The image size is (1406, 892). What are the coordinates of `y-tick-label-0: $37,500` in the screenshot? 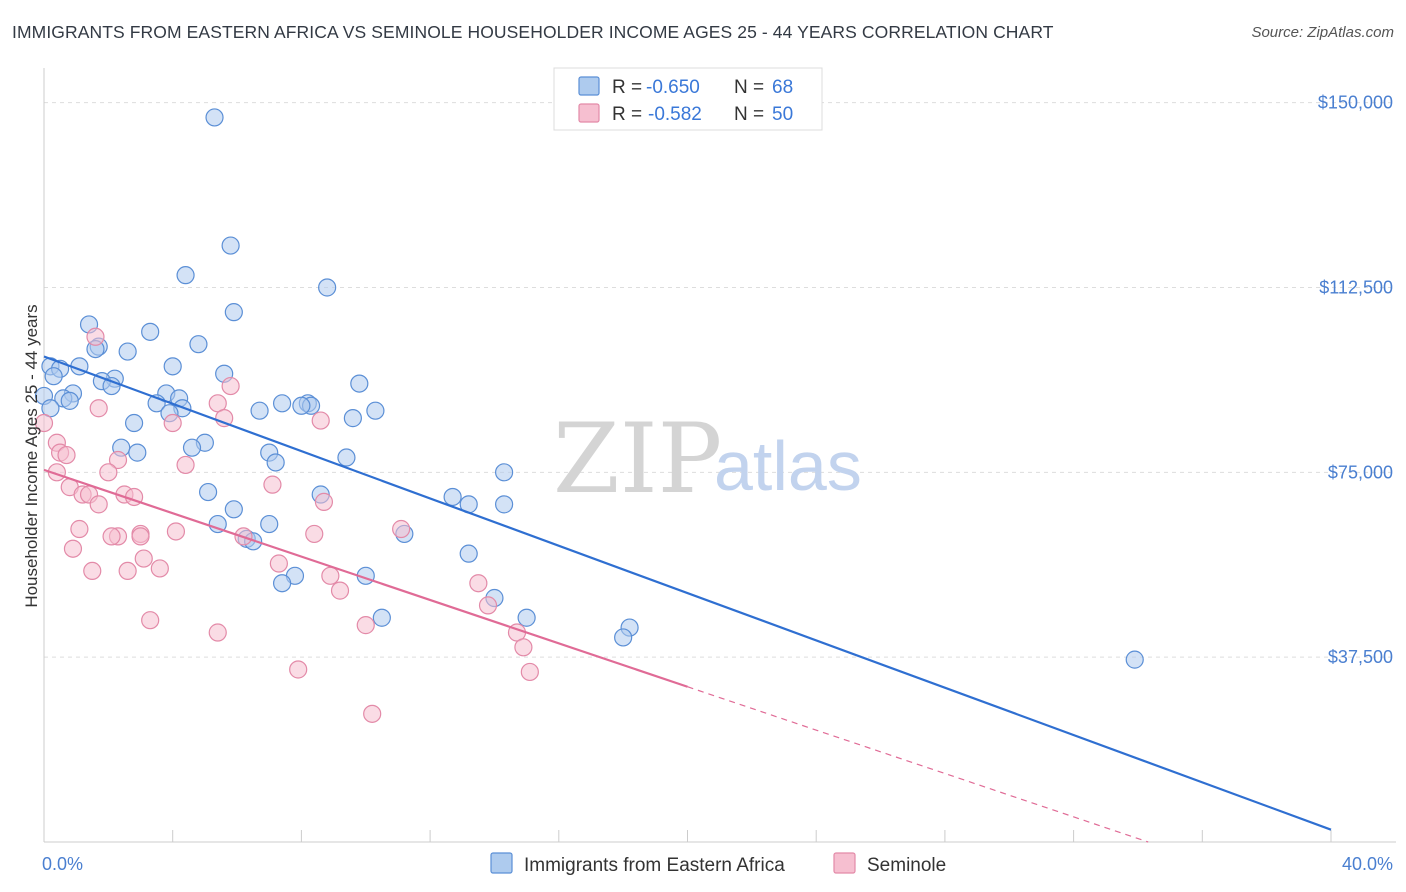 It's located at (1360, 657).